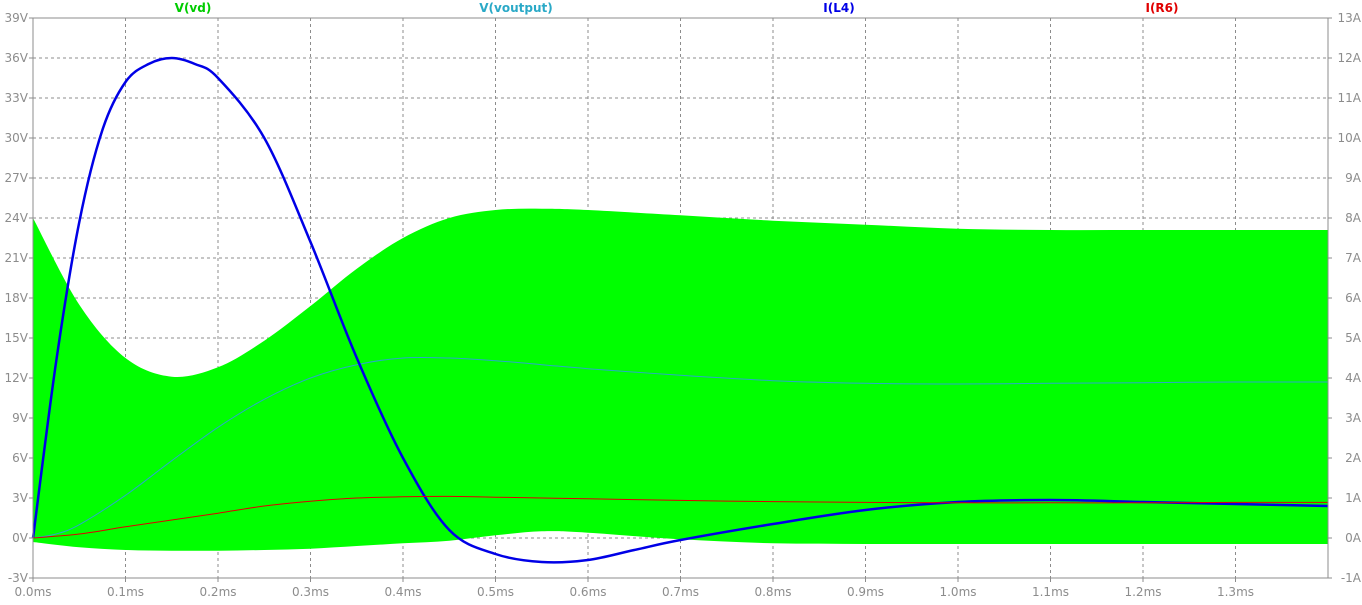  What do you see at coordinates (17, 218) in the screenshot?
I see `y-left-tick-label: 24V` at bounding box center [17, 218].